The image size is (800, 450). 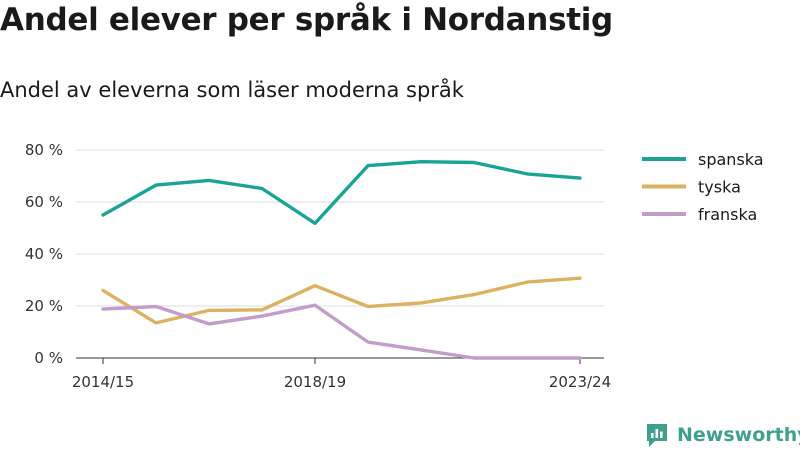 I want to click on y-tick-label: 40 %, so click(x=44, y=254).